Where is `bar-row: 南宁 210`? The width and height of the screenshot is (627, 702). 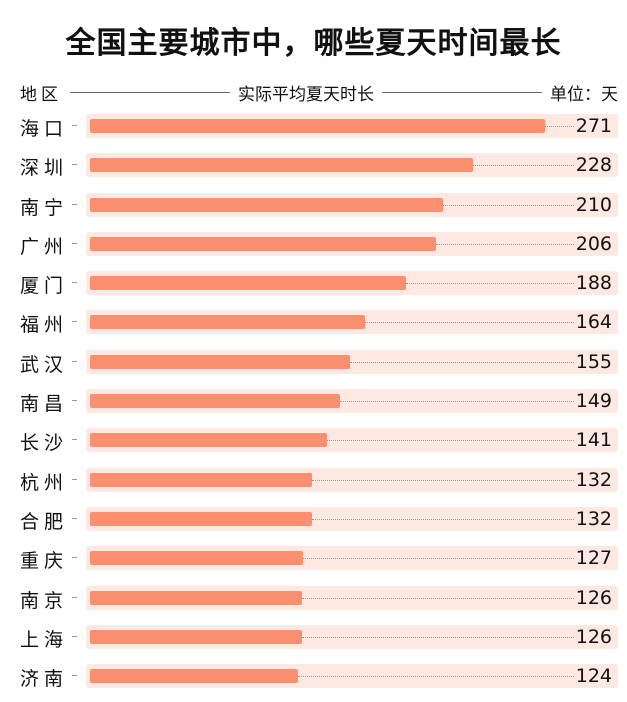
bar-row: 南宁 210 is located at coordinates (313, 204).